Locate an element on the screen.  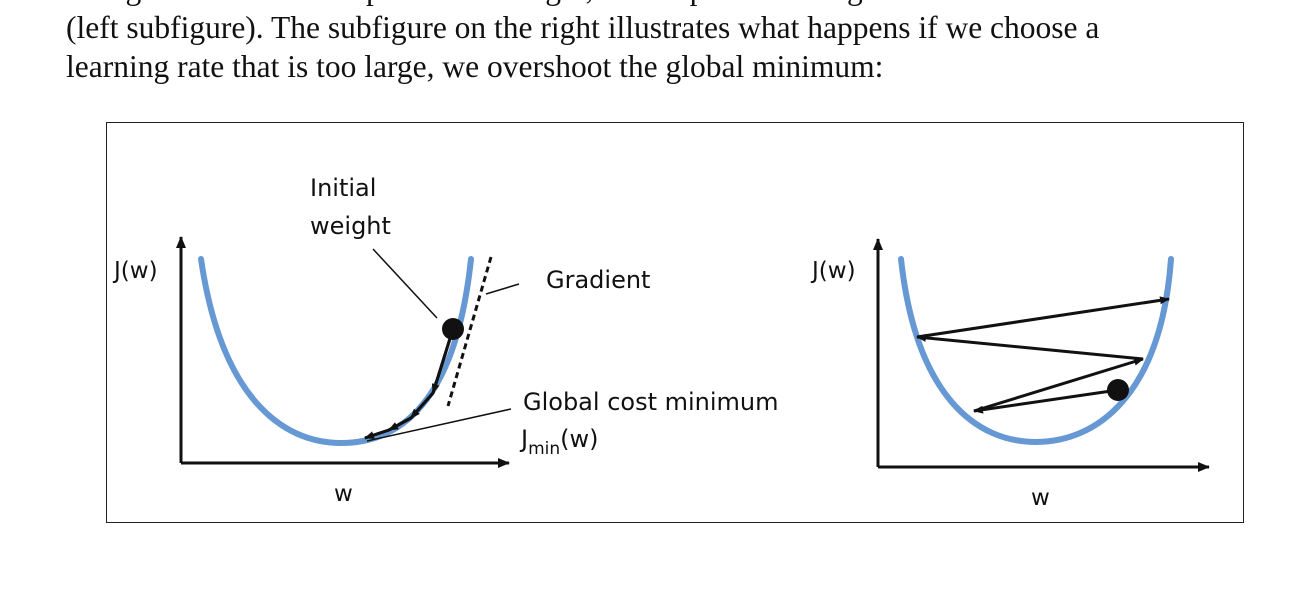
left-x-axis-label: w is located at coordinates (343, 494).